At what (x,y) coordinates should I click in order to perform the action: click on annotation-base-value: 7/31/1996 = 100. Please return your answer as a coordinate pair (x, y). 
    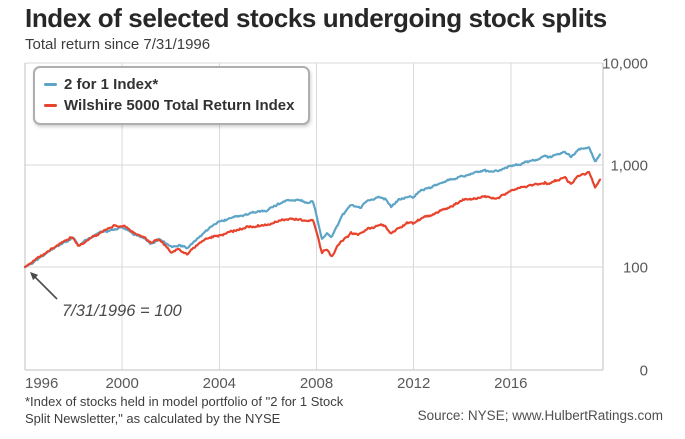
    Looking at the image, I should click on (122, 311).